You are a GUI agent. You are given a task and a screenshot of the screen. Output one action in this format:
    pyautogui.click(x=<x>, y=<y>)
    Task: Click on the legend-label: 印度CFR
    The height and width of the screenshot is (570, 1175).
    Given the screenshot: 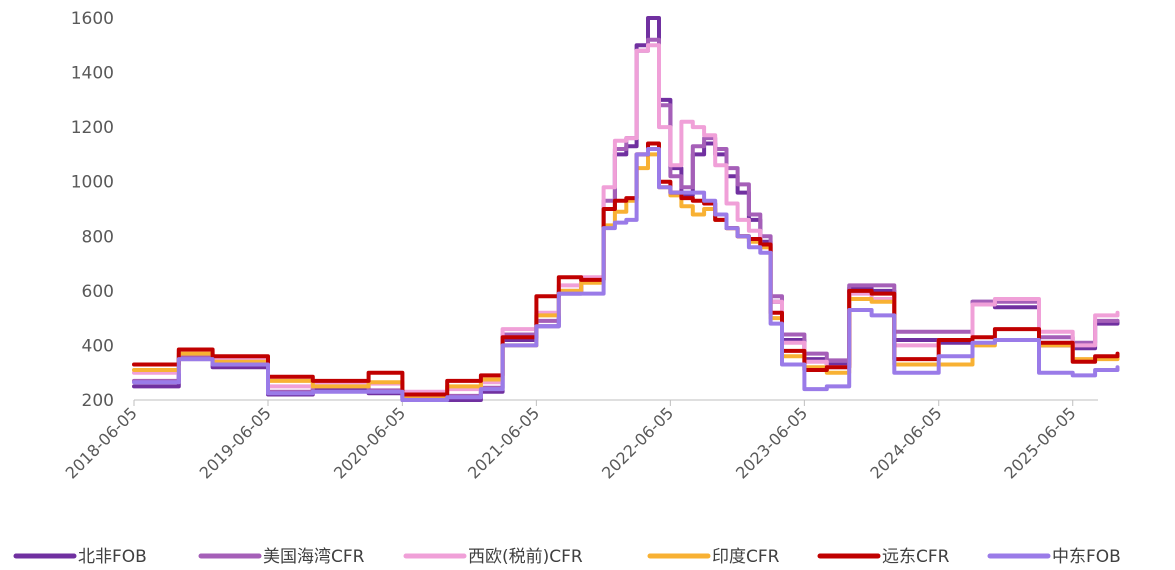 What is the action you would take?
    pyautogui.click(x=746, y=557)
    